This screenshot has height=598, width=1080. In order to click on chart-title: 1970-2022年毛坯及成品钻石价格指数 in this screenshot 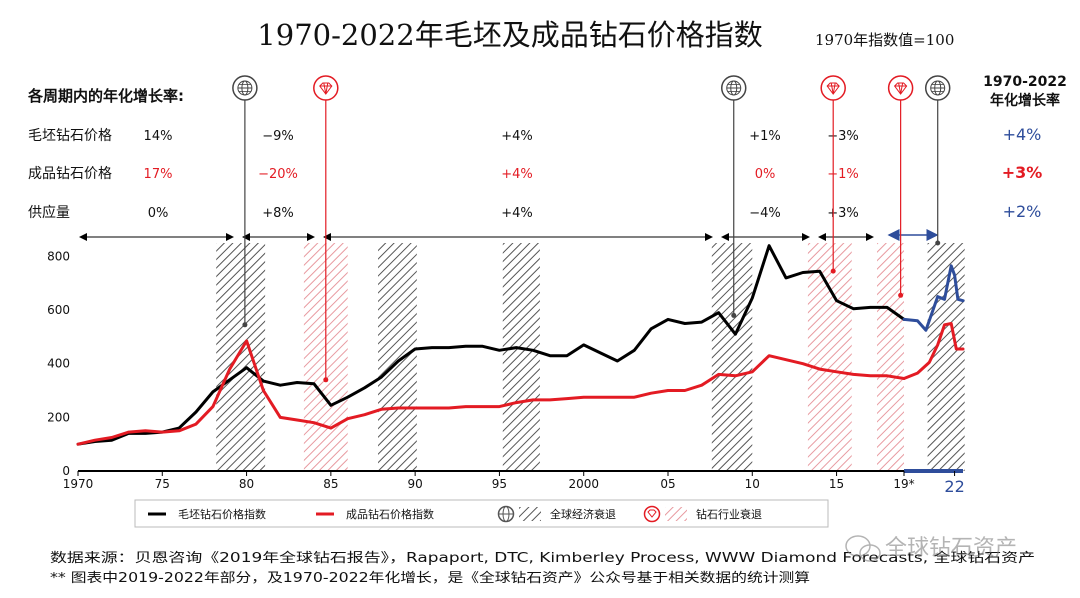, I will do `click(509, 35)`.